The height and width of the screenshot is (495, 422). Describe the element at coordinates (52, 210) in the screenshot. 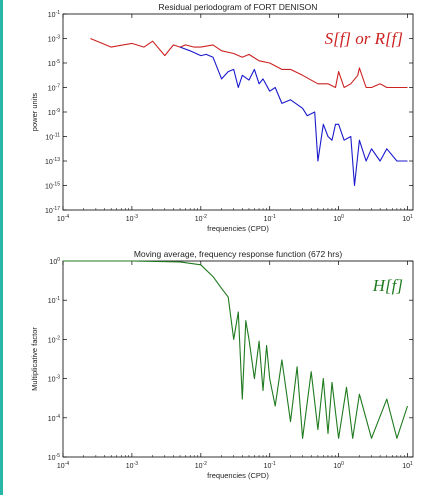

I see `y-tick-label-0: 10⁻¹⁷` at that location.